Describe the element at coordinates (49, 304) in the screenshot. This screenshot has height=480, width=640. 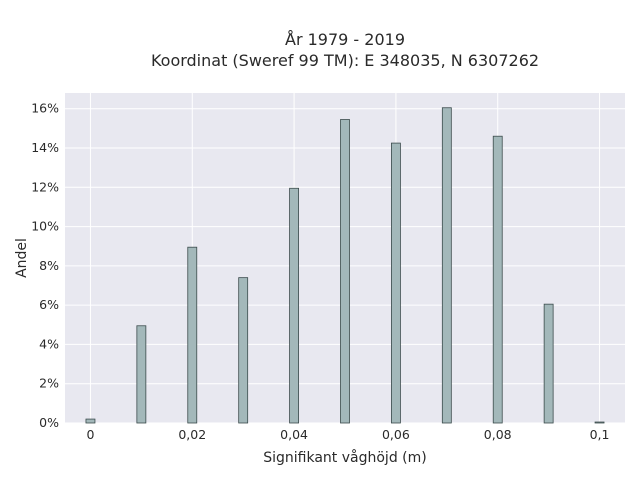
I see `y-tick-label: 6%` at that location.